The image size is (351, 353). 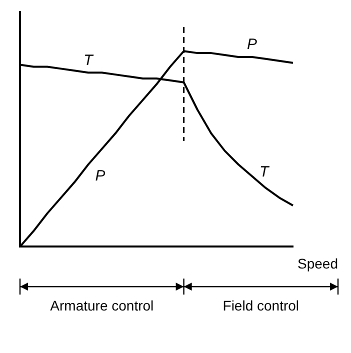 I want to click on text: Armature control, so click(x=102, y=305).